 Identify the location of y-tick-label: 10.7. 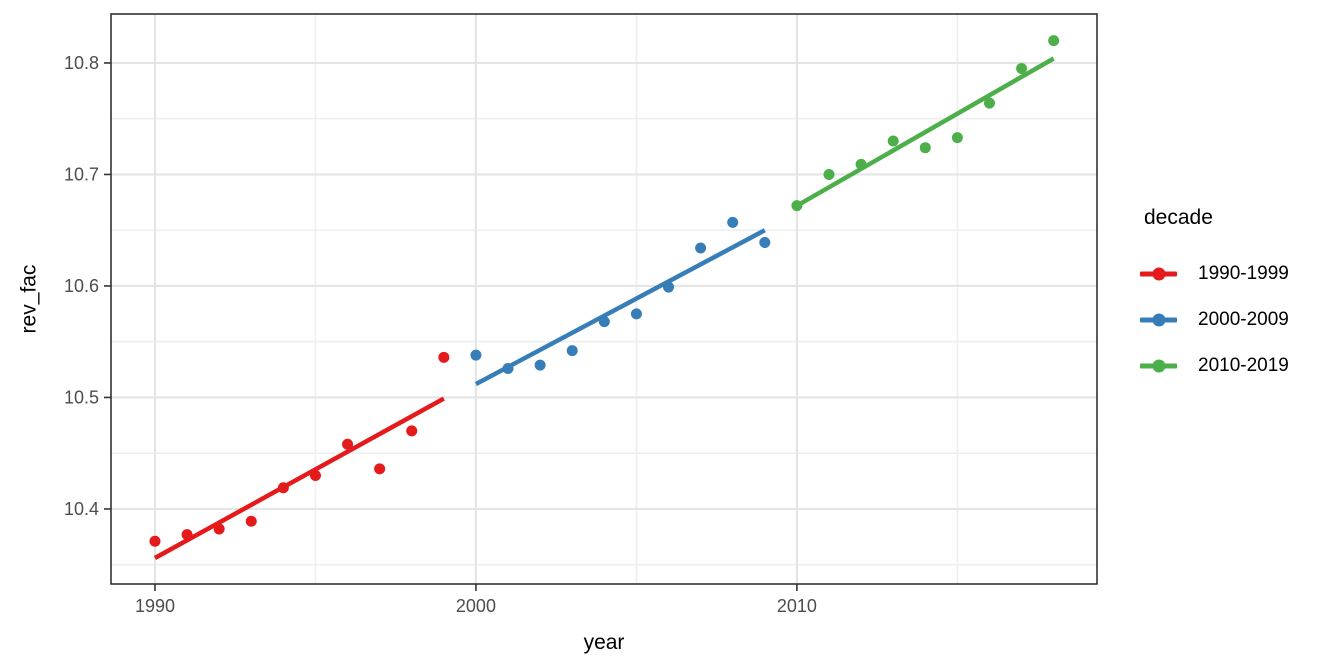
(81, 174).